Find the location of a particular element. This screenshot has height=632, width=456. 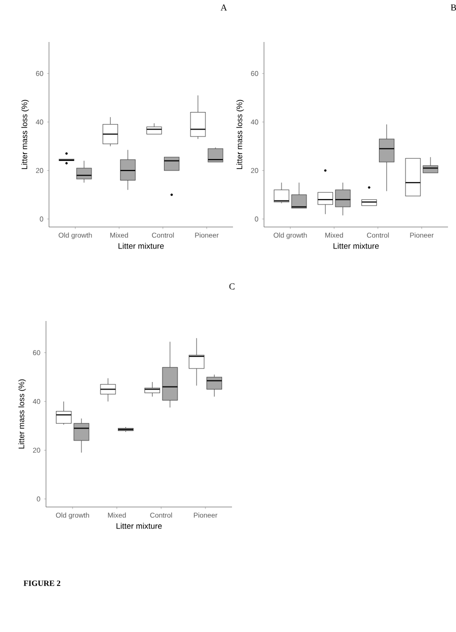

chart-title: C is located at coordinates (232, 286).